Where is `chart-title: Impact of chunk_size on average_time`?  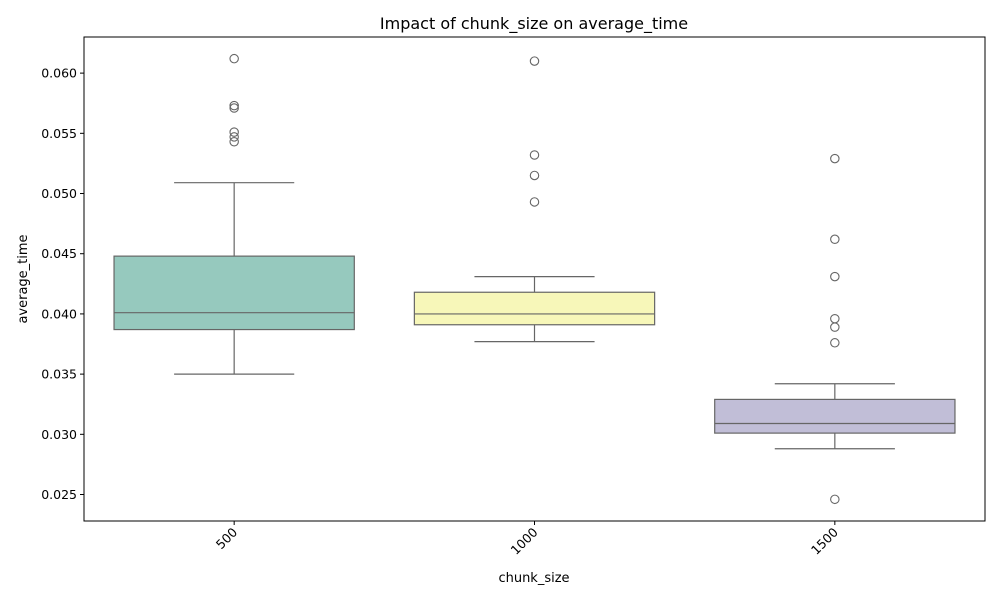 chart-title: Impact of chunk_size on average_time is located at coordinates (534, 24).